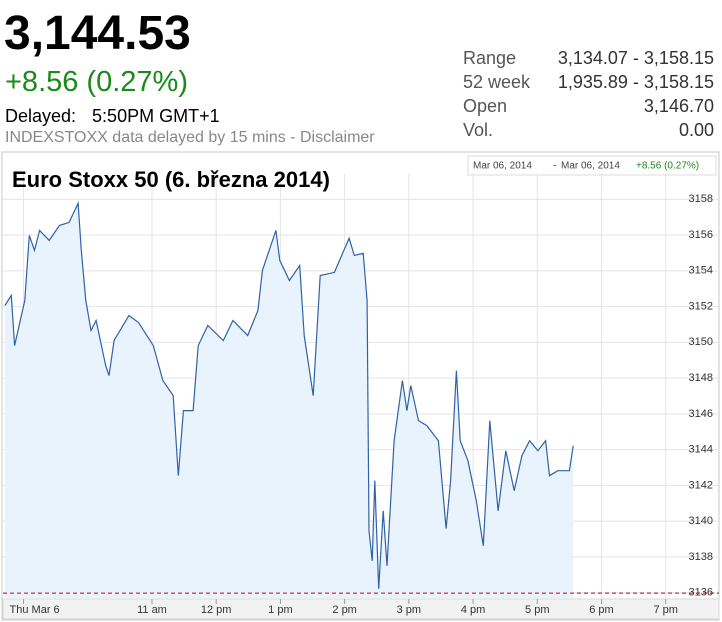 This screenshot has height=622, width=722. I want to click on stat-row: 52 week 1,935.89 - 3,158.15, so click(588, 84).